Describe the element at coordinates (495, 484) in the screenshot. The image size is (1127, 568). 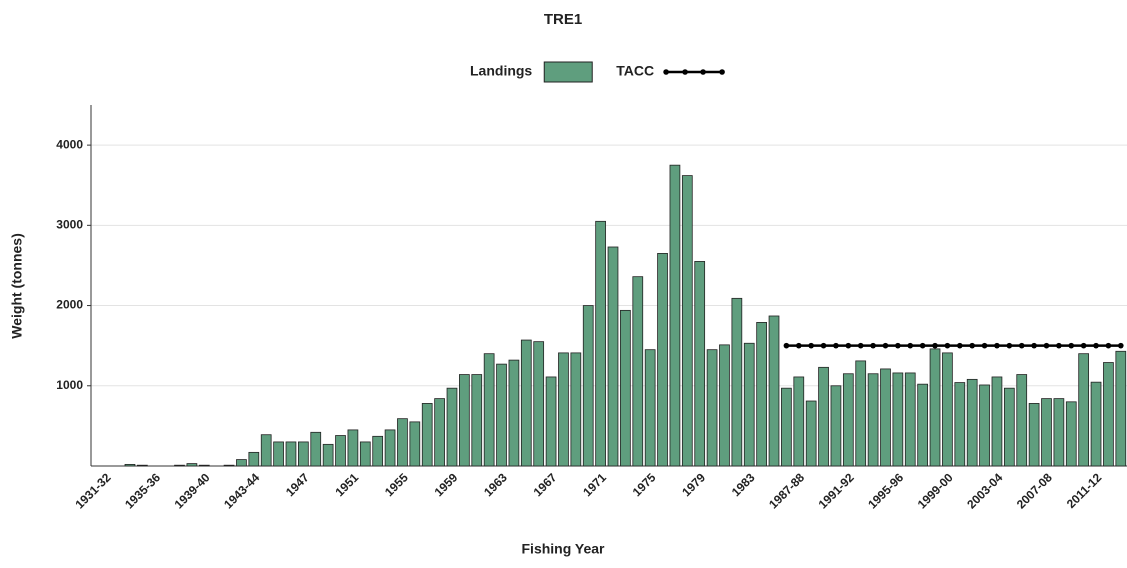
I see `x-tick-label: 1963` at that location.